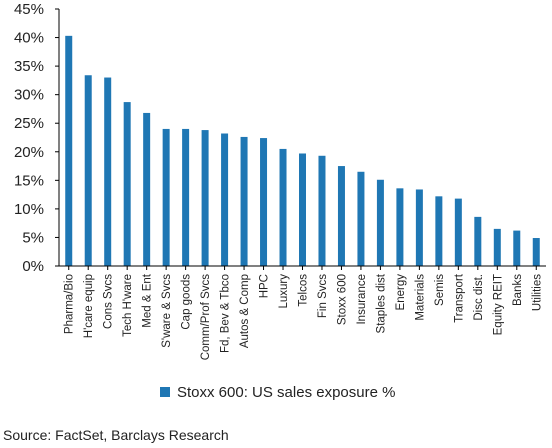 The height and width of the screenshot is (448, 552). Describe the element at coordinates (245, 311) in the screenshot. I see `x-tick-label: Autos & Comp` at that location.